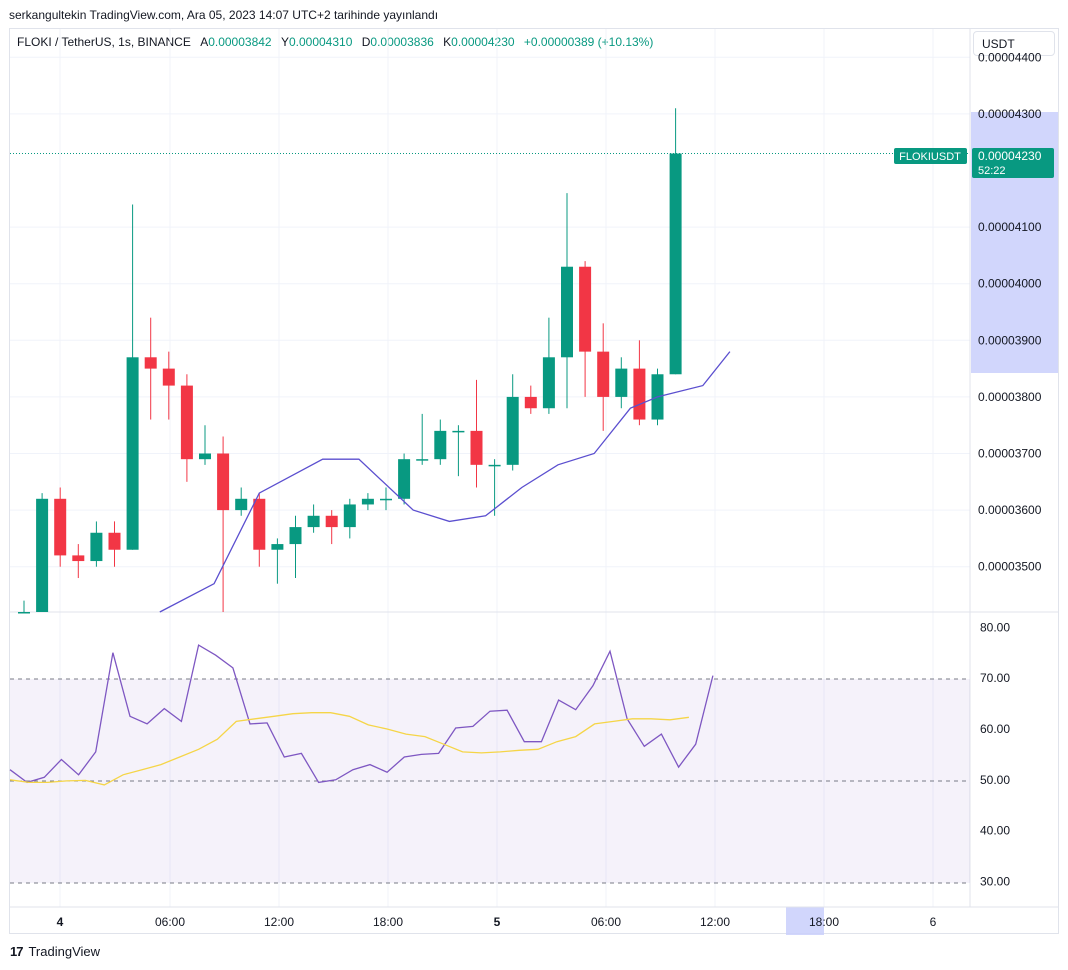 The width and height of the screenshot is (1068, 970). Describe the element at coordinates (995, 678) in the screenshot. I see `rsi-tick-label: 70.00` at that location.